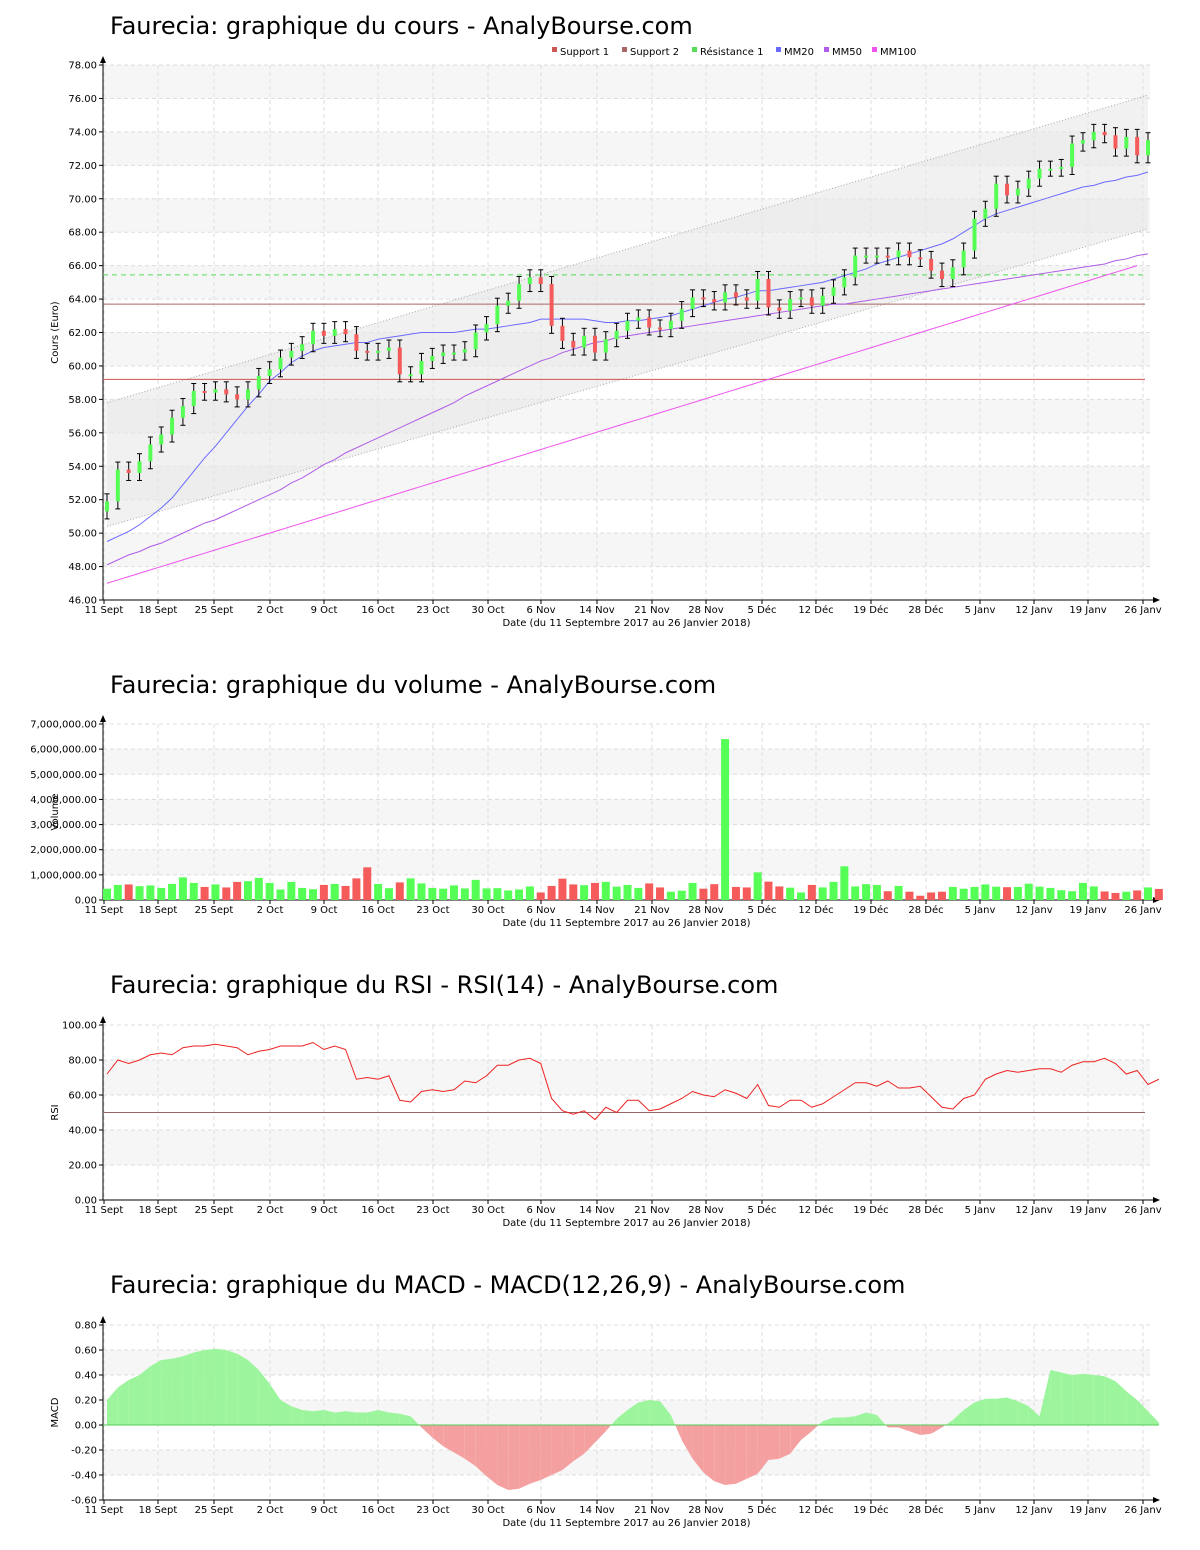  I want to click on legend-swatch, so click(624, 49).